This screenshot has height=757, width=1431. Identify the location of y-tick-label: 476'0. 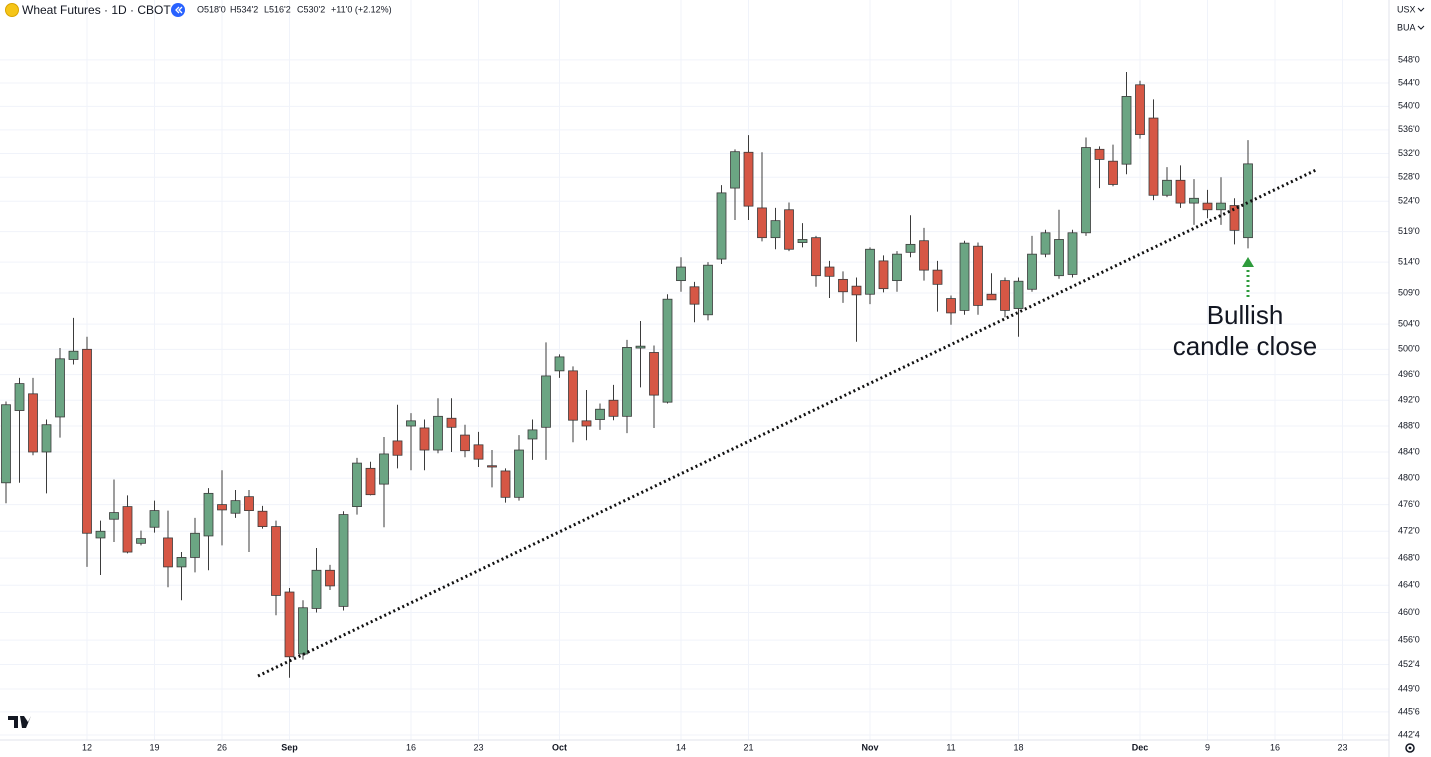
(1409, 504).